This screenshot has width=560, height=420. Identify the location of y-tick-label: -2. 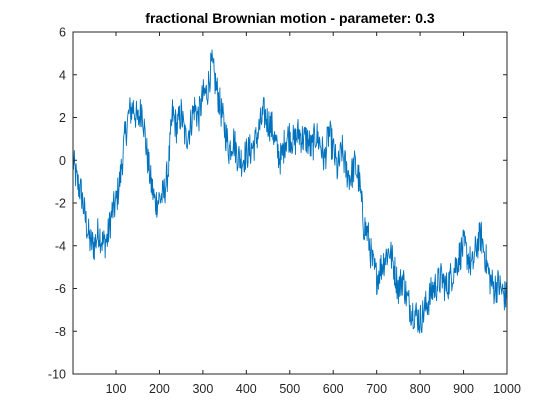
(60, 204).